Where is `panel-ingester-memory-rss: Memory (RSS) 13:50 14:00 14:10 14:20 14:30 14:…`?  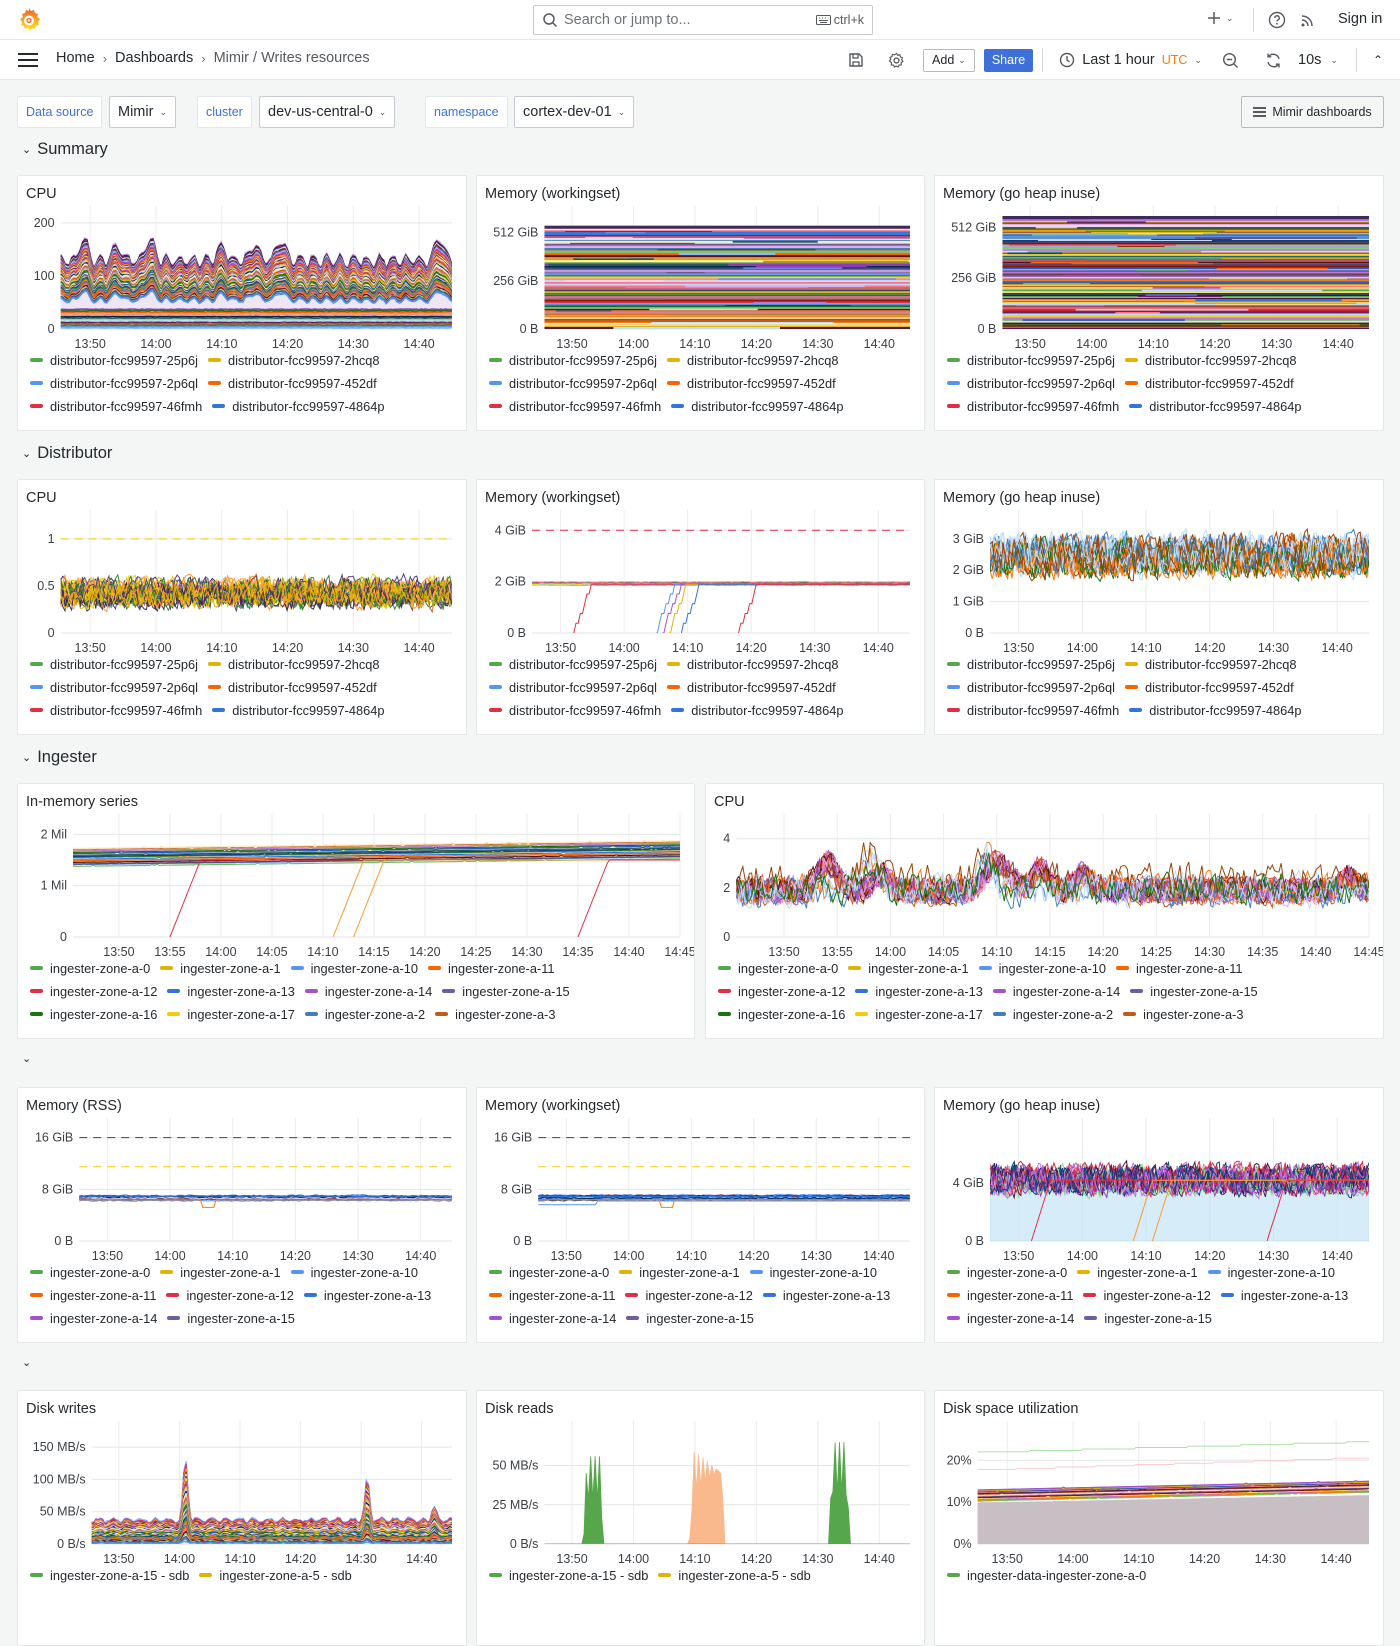
panel-ingester-memory-rss: Memory (RSS) 13:50 14:00 14:10 14:20 14:30 14:… is located at coordinates (242, 1215).